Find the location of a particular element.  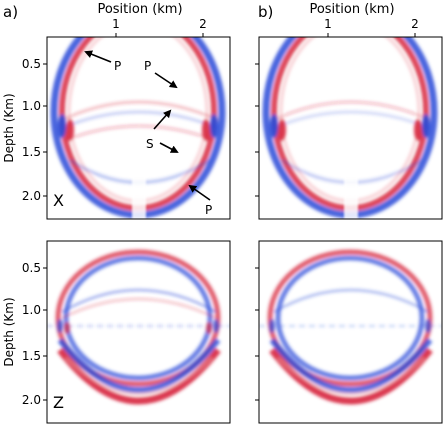

y-ticks-bottom: 0.5 1.0 1.5 2.0 is located at coordinates (34, 334).